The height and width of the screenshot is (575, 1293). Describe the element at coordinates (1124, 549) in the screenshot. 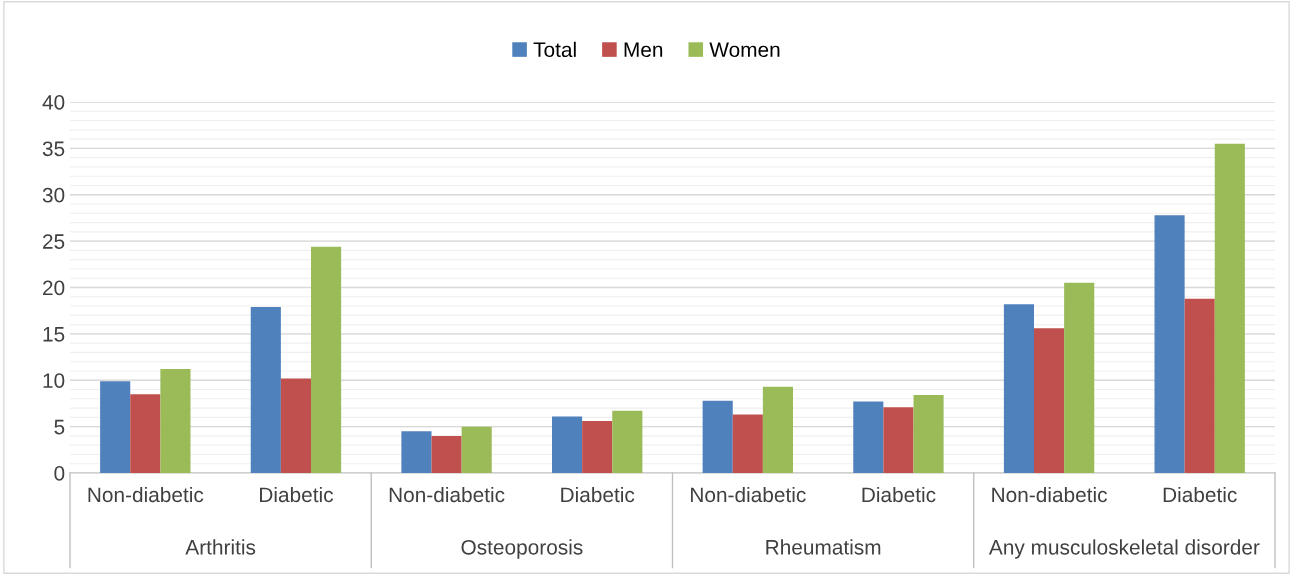

I see `text: Any musculoskeletal disorder` at that location.